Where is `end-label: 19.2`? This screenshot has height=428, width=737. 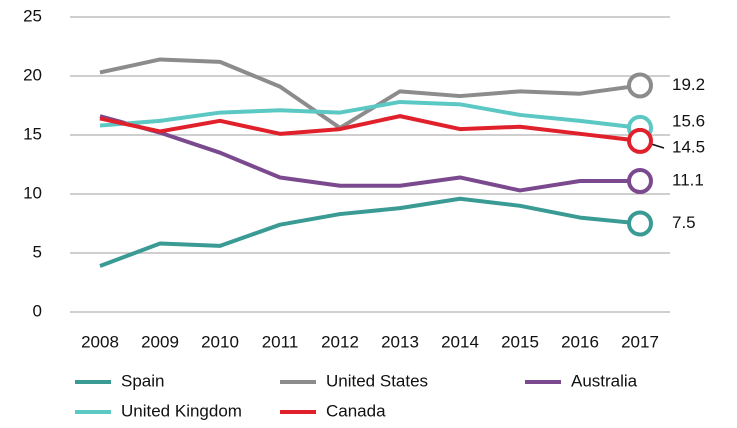 end-label: 19.2 is located at coordinates (688, 84).